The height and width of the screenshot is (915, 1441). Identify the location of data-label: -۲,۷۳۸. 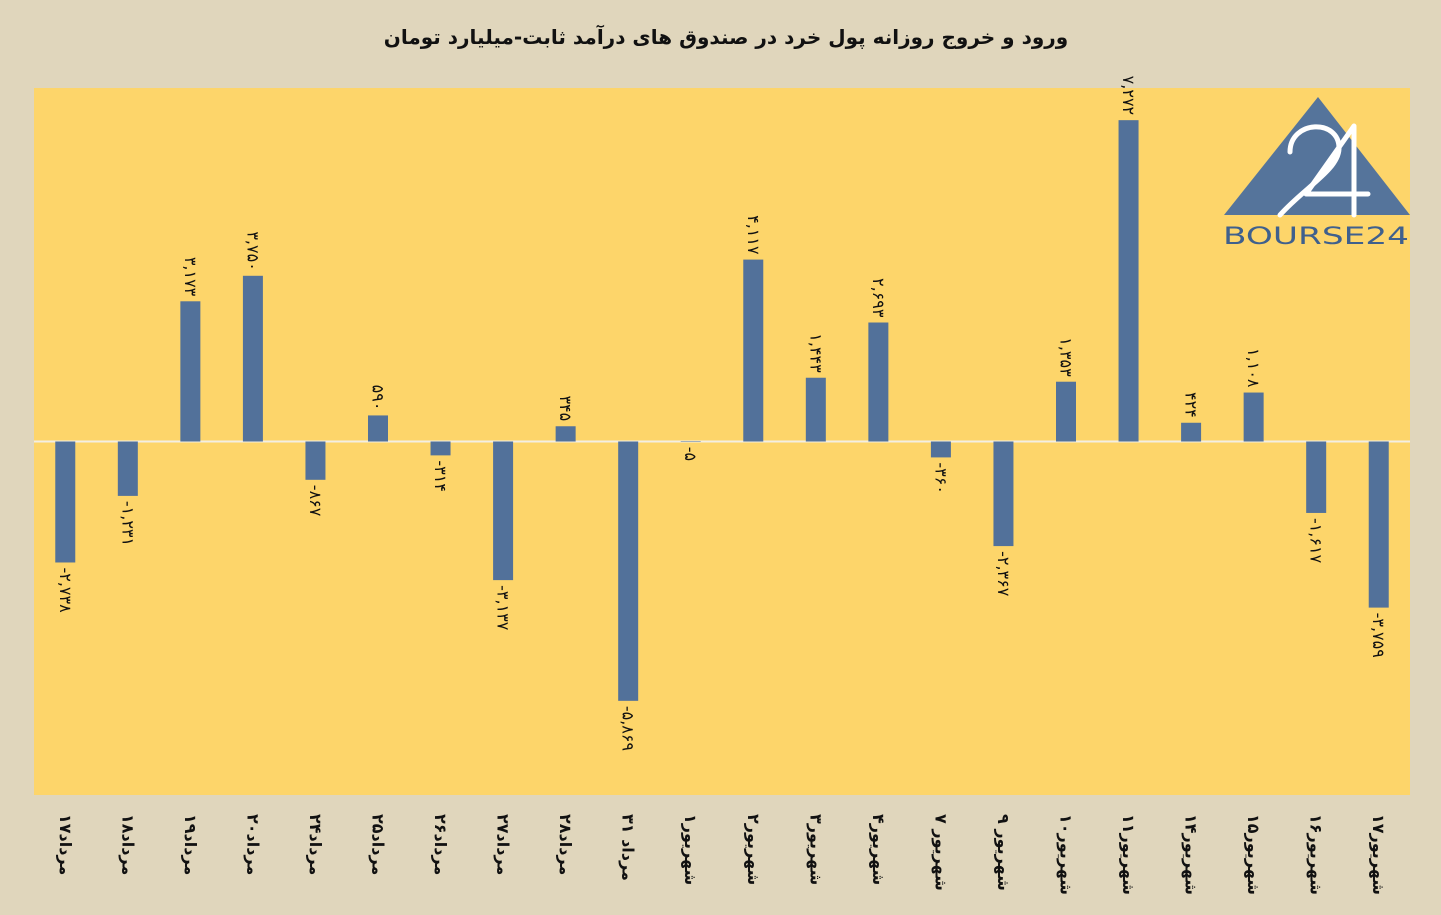
(65, 590).